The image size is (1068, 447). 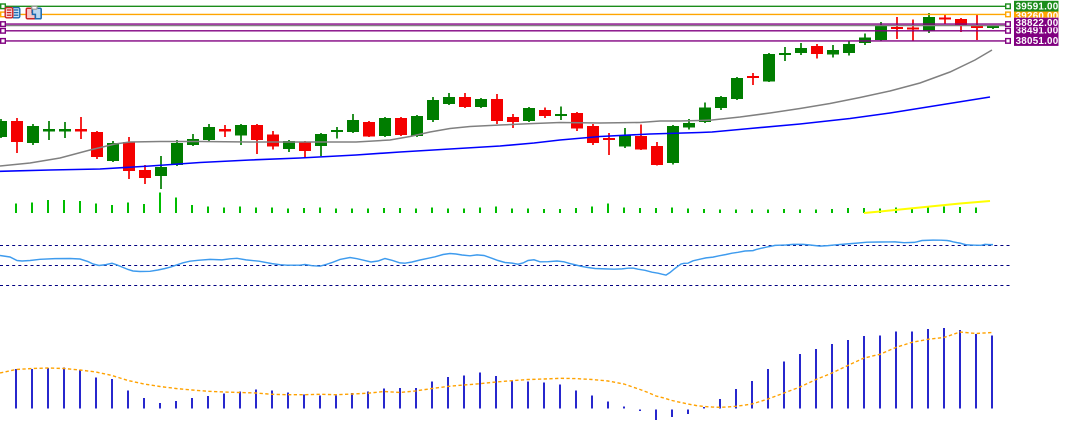 I want to click on svg-text: 38051.00, so click(x=1037, y=41).